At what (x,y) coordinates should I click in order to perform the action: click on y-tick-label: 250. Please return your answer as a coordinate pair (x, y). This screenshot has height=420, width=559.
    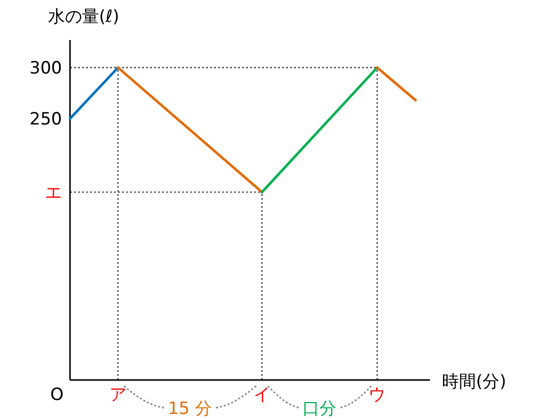
    Looking at the image, I should click on (46, 120).